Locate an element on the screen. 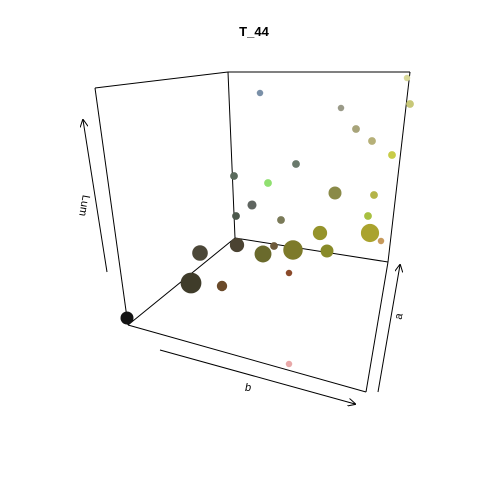 This screenshot has width=480, height=480. x-axis-arrow is located at coordinates (257, 376).